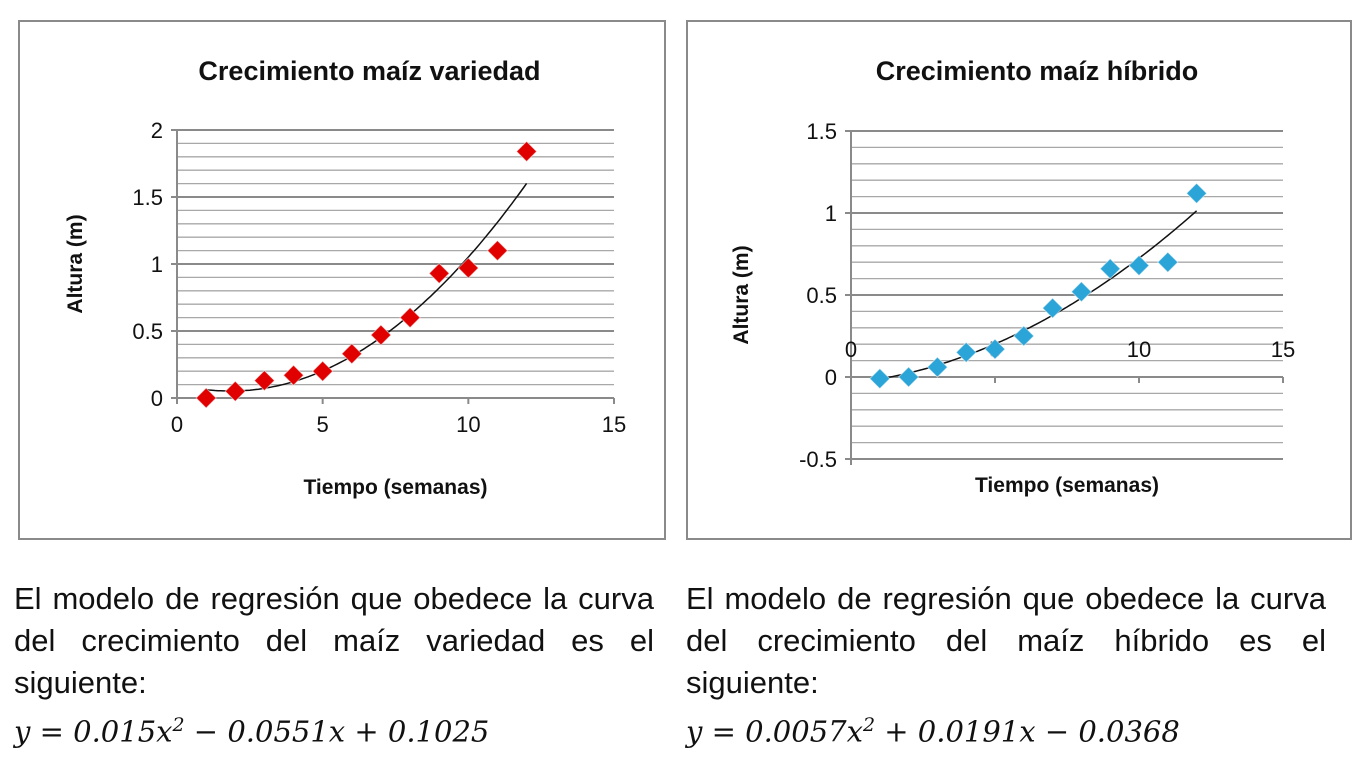 Image resolution: width=1372 pixels, height=758 pixels. Describe the element at coordinates (818, 459) in the screenshot. I see `y-tick-label: -0.5` at that location.